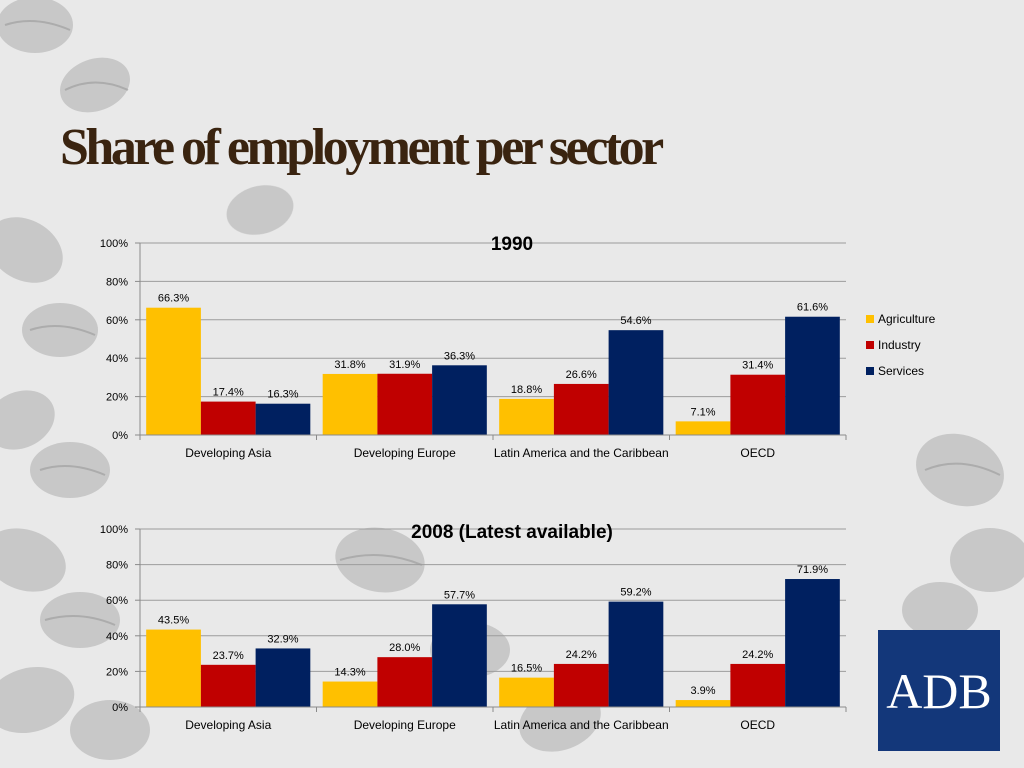 This screenshot has height=768, width=1024. Describe the element at coordinates (282, 395) in the screenshot. I see `chart1-data-label: 16.3%` at that location.